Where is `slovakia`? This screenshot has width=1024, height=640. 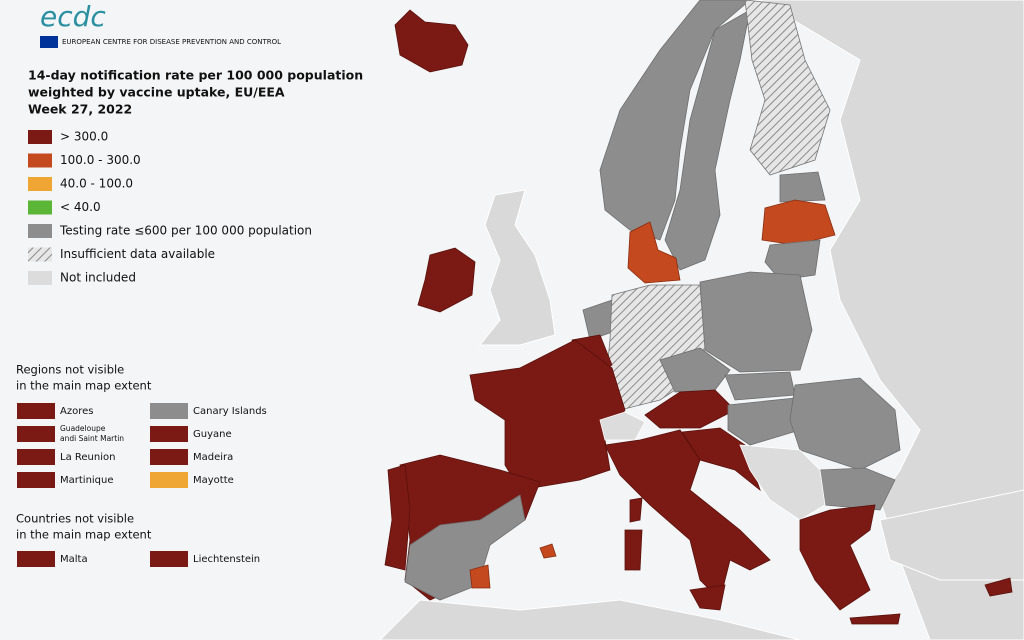
slovakia is located at coordinates (760, 386).